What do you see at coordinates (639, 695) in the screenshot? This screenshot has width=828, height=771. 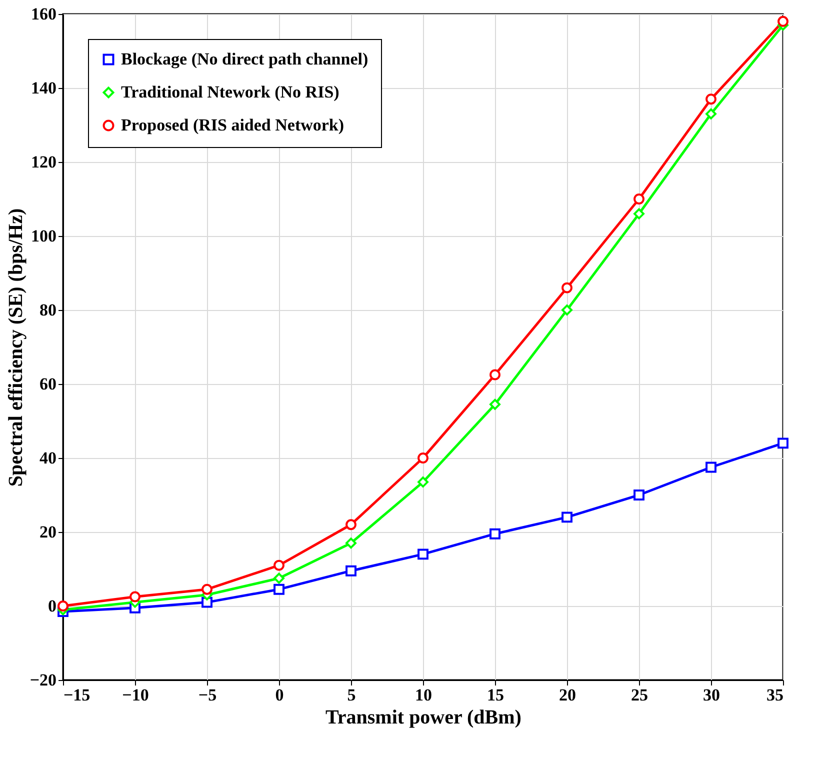 I see `x-tick-label: 25` at bounding box center [639, 695].